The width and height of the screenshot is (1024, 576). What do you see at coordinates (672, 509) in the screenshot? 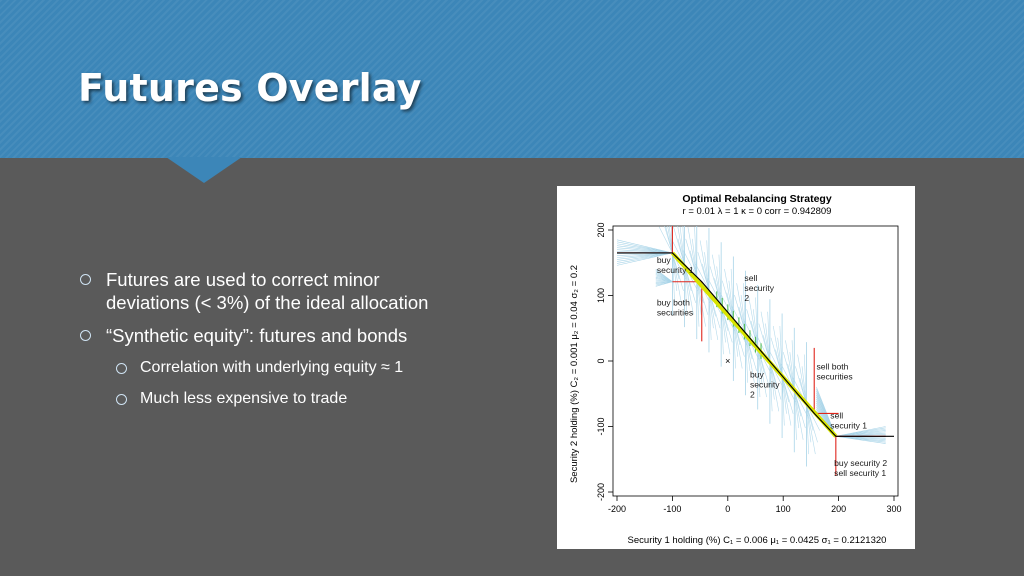
I see `x-tick-label: -100` at bounding box center [672, 509].